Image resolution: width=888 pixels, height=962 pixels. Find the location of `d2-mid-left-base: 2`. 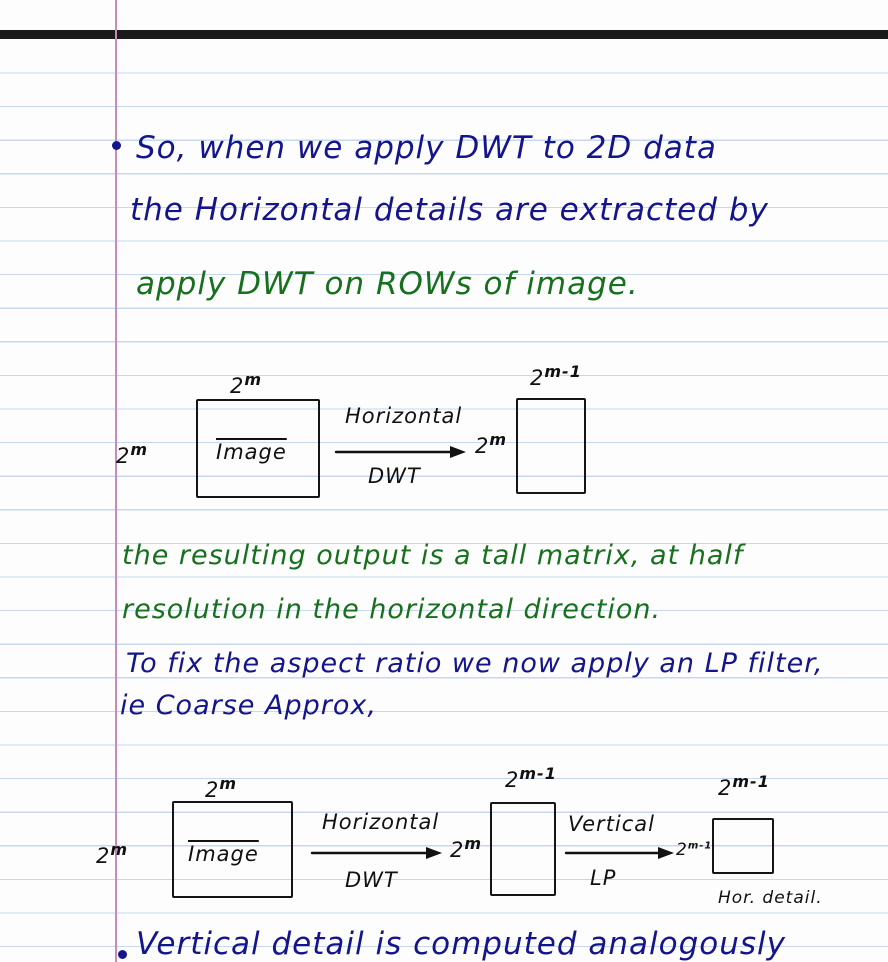

d2-mid-left-base: 2 is located at coordinates (457, 850).